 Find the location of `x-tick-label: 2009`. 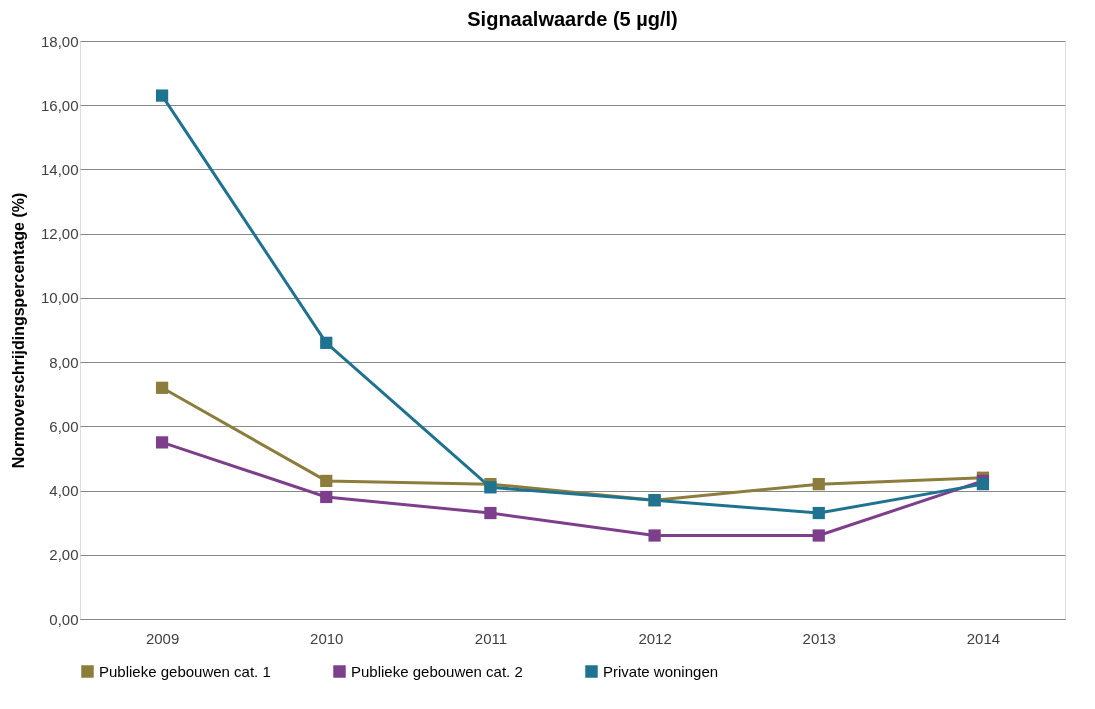

x-tick-label: 2009 is located at coordinates (162, 638).